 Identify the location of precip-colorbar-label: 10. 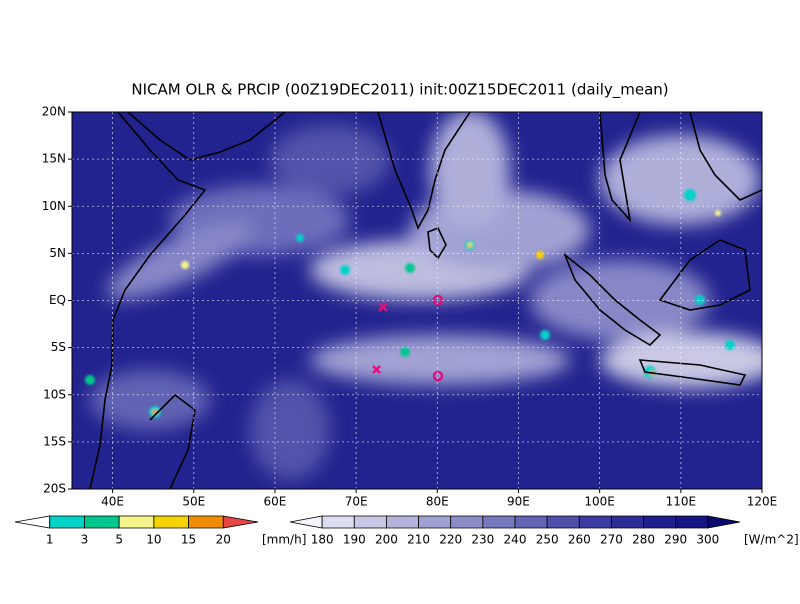
(153, 540).